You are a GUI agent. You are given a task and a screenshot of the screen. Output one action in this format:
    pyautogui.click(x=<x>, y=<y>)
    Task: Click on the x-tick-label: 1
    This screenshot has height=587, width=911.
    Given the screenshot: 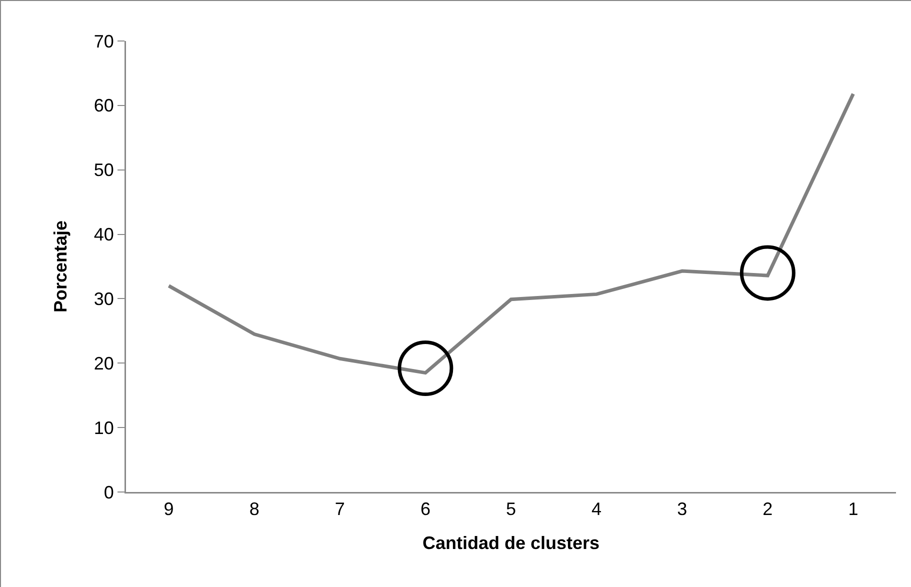 What is the action you would take?
    pyautogui.click(x=853, y=509)
    